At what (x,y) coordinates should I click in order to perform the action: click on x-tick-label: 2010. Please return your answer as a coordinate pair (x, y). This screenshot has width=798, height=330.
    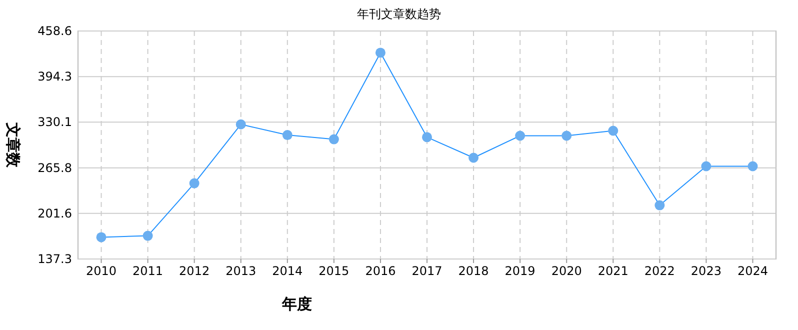
    Looking at the image, I should click on (101, 271).